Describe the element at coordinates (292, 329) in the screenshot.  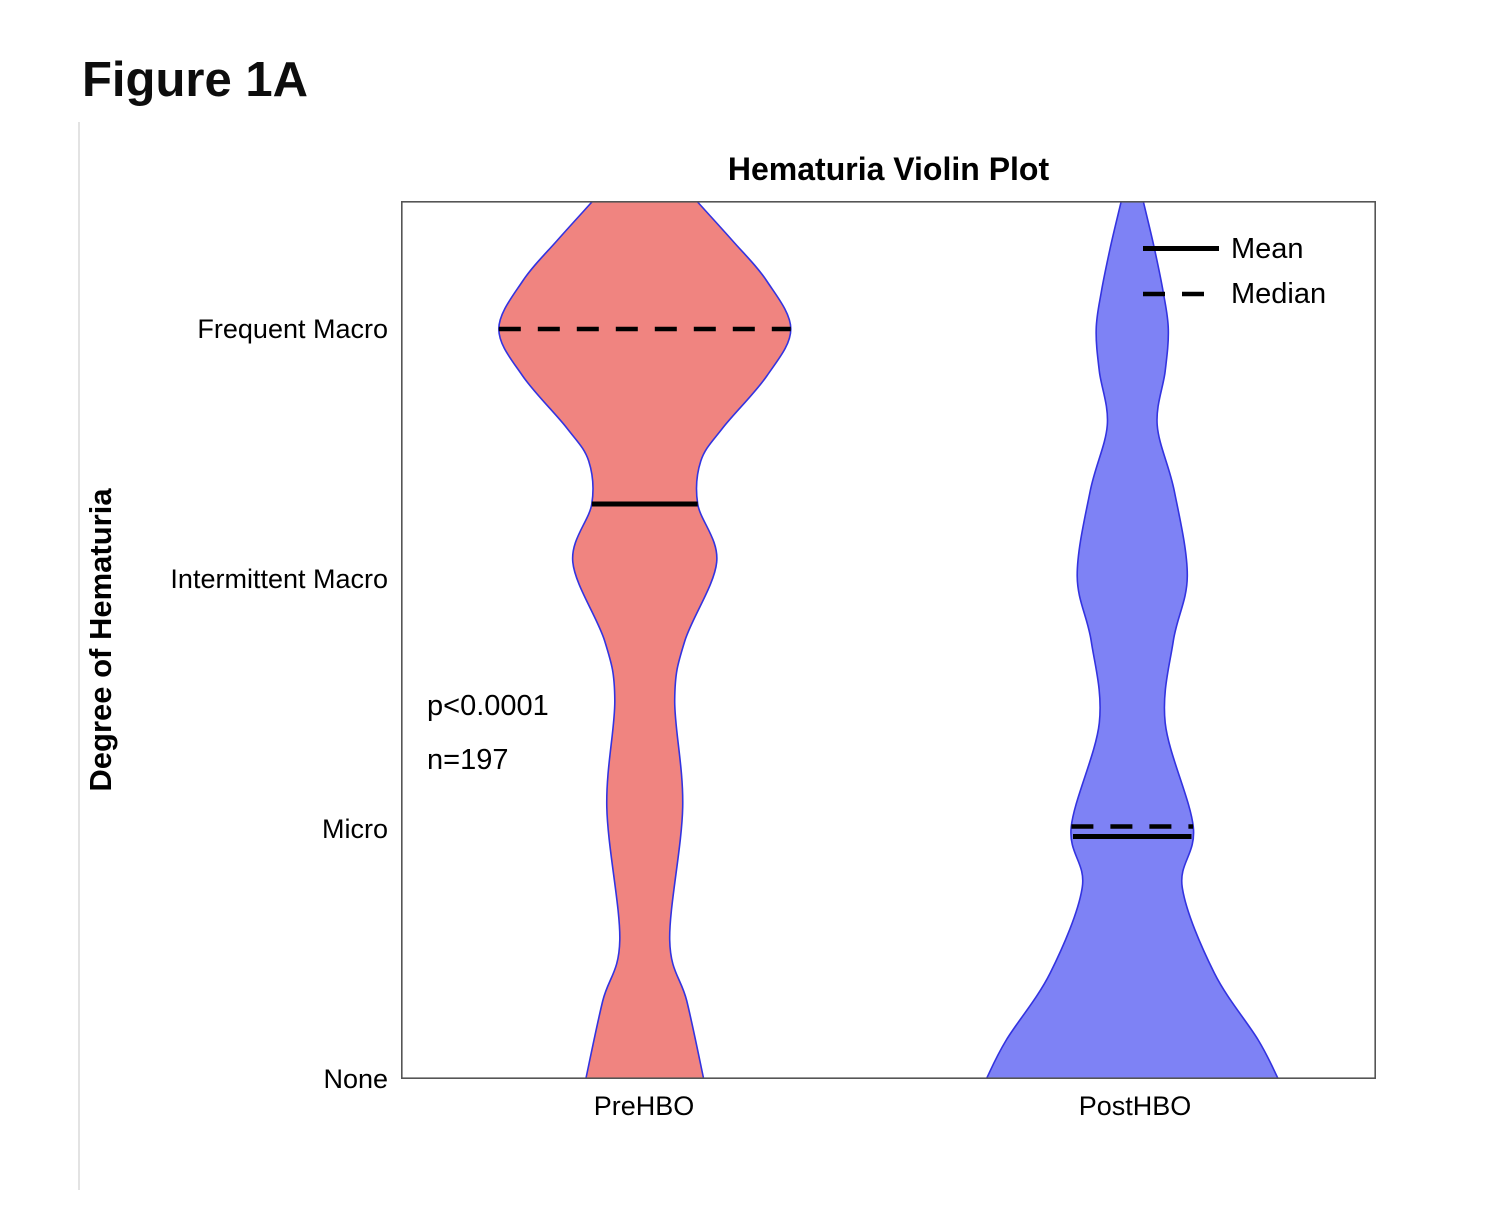
I see `ytick-frequent-macro: Frequent Macro` at that location.